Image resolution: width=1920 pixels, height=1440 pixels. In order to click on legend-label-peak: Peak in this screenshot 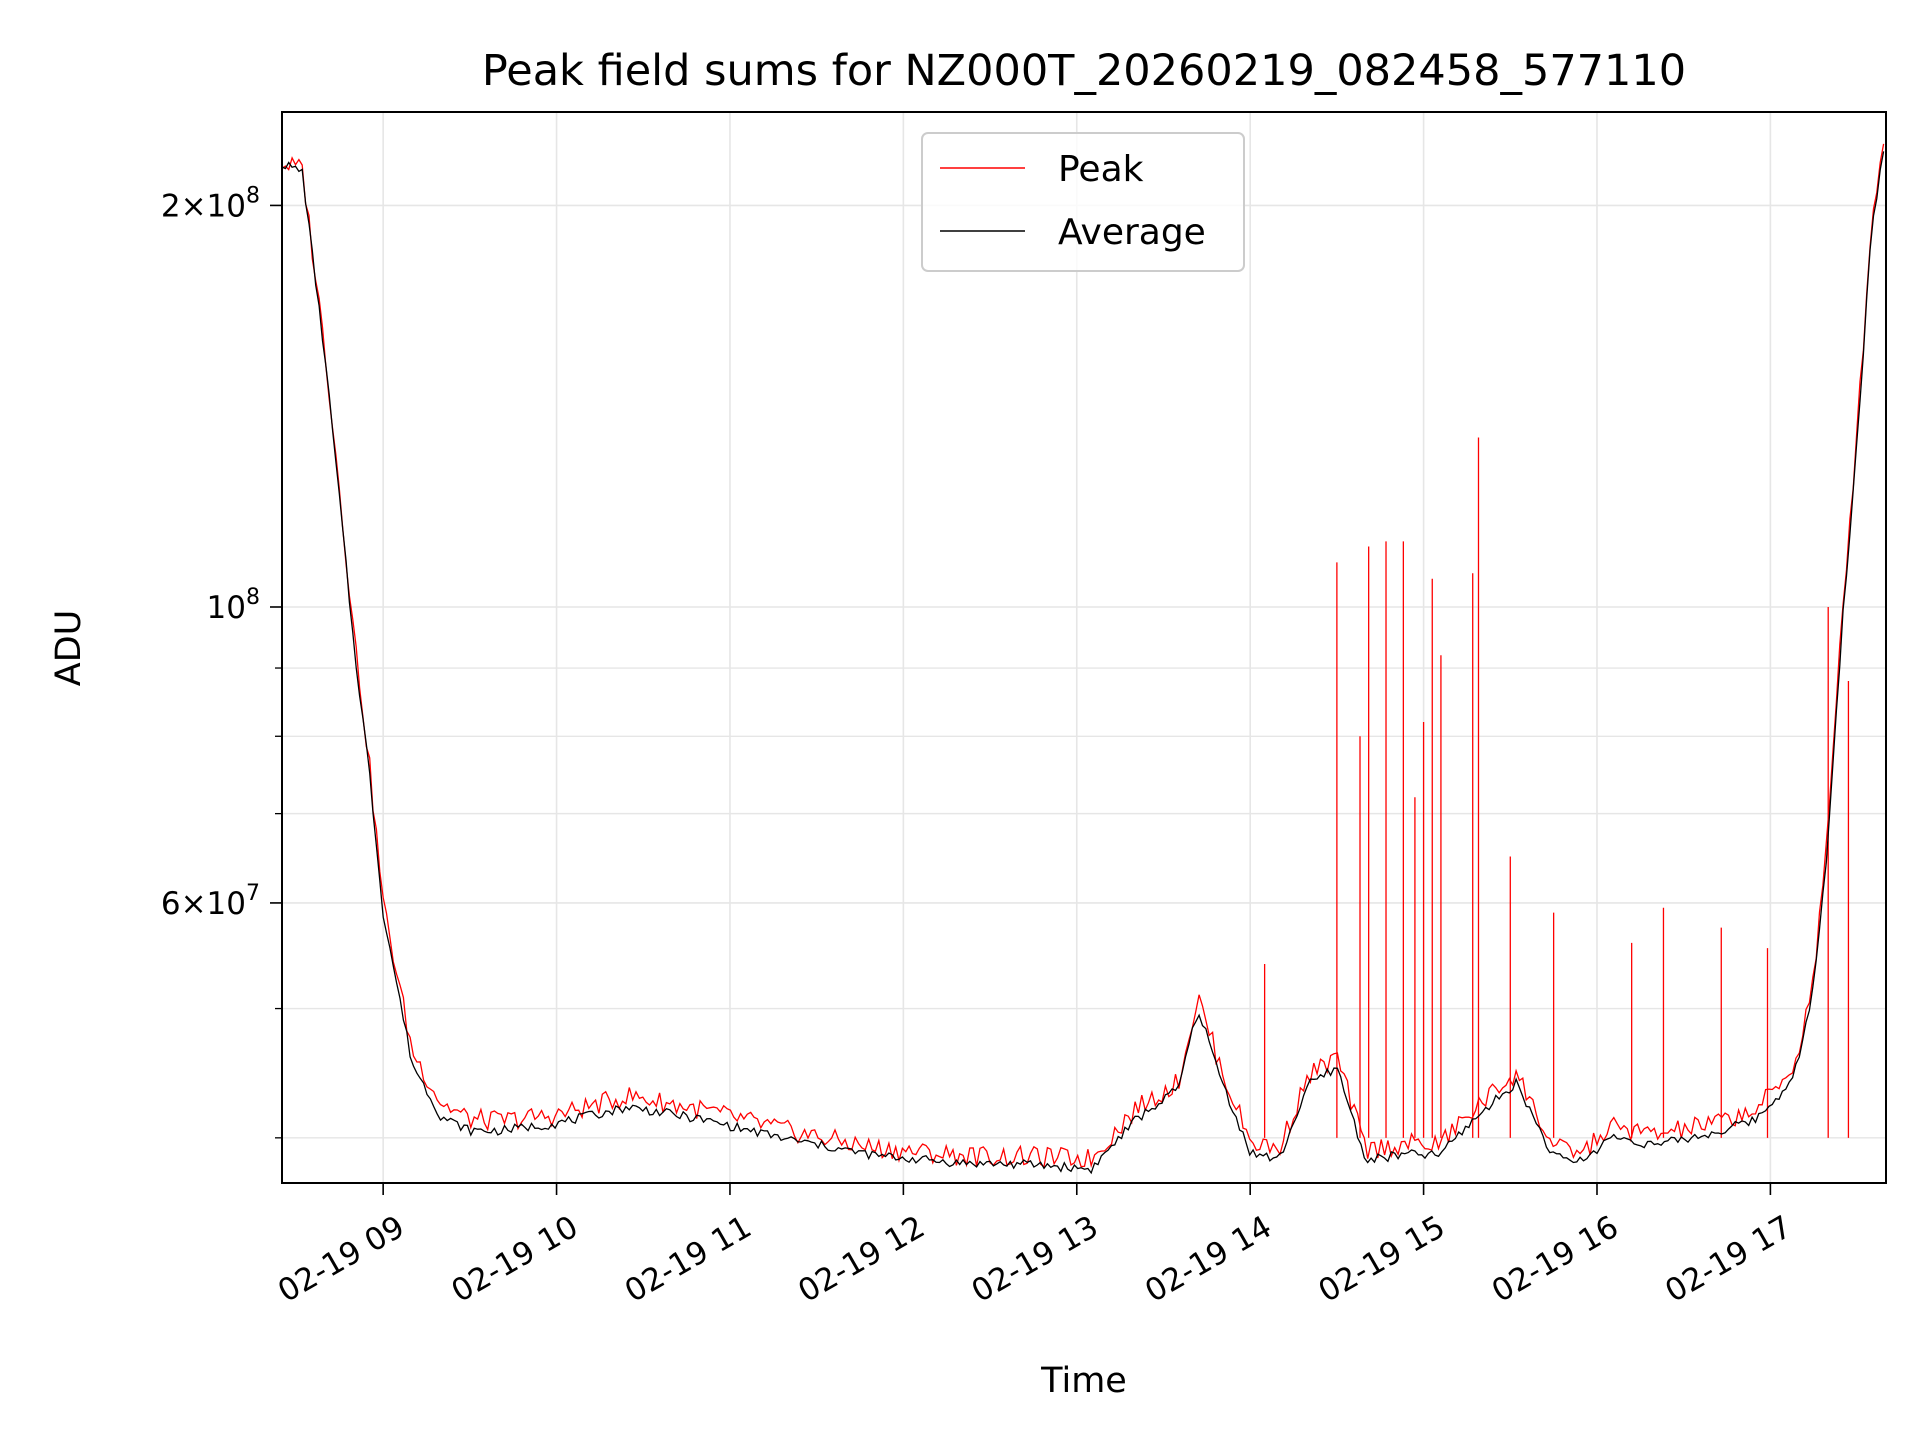, I will do `click(1101, 169)`.